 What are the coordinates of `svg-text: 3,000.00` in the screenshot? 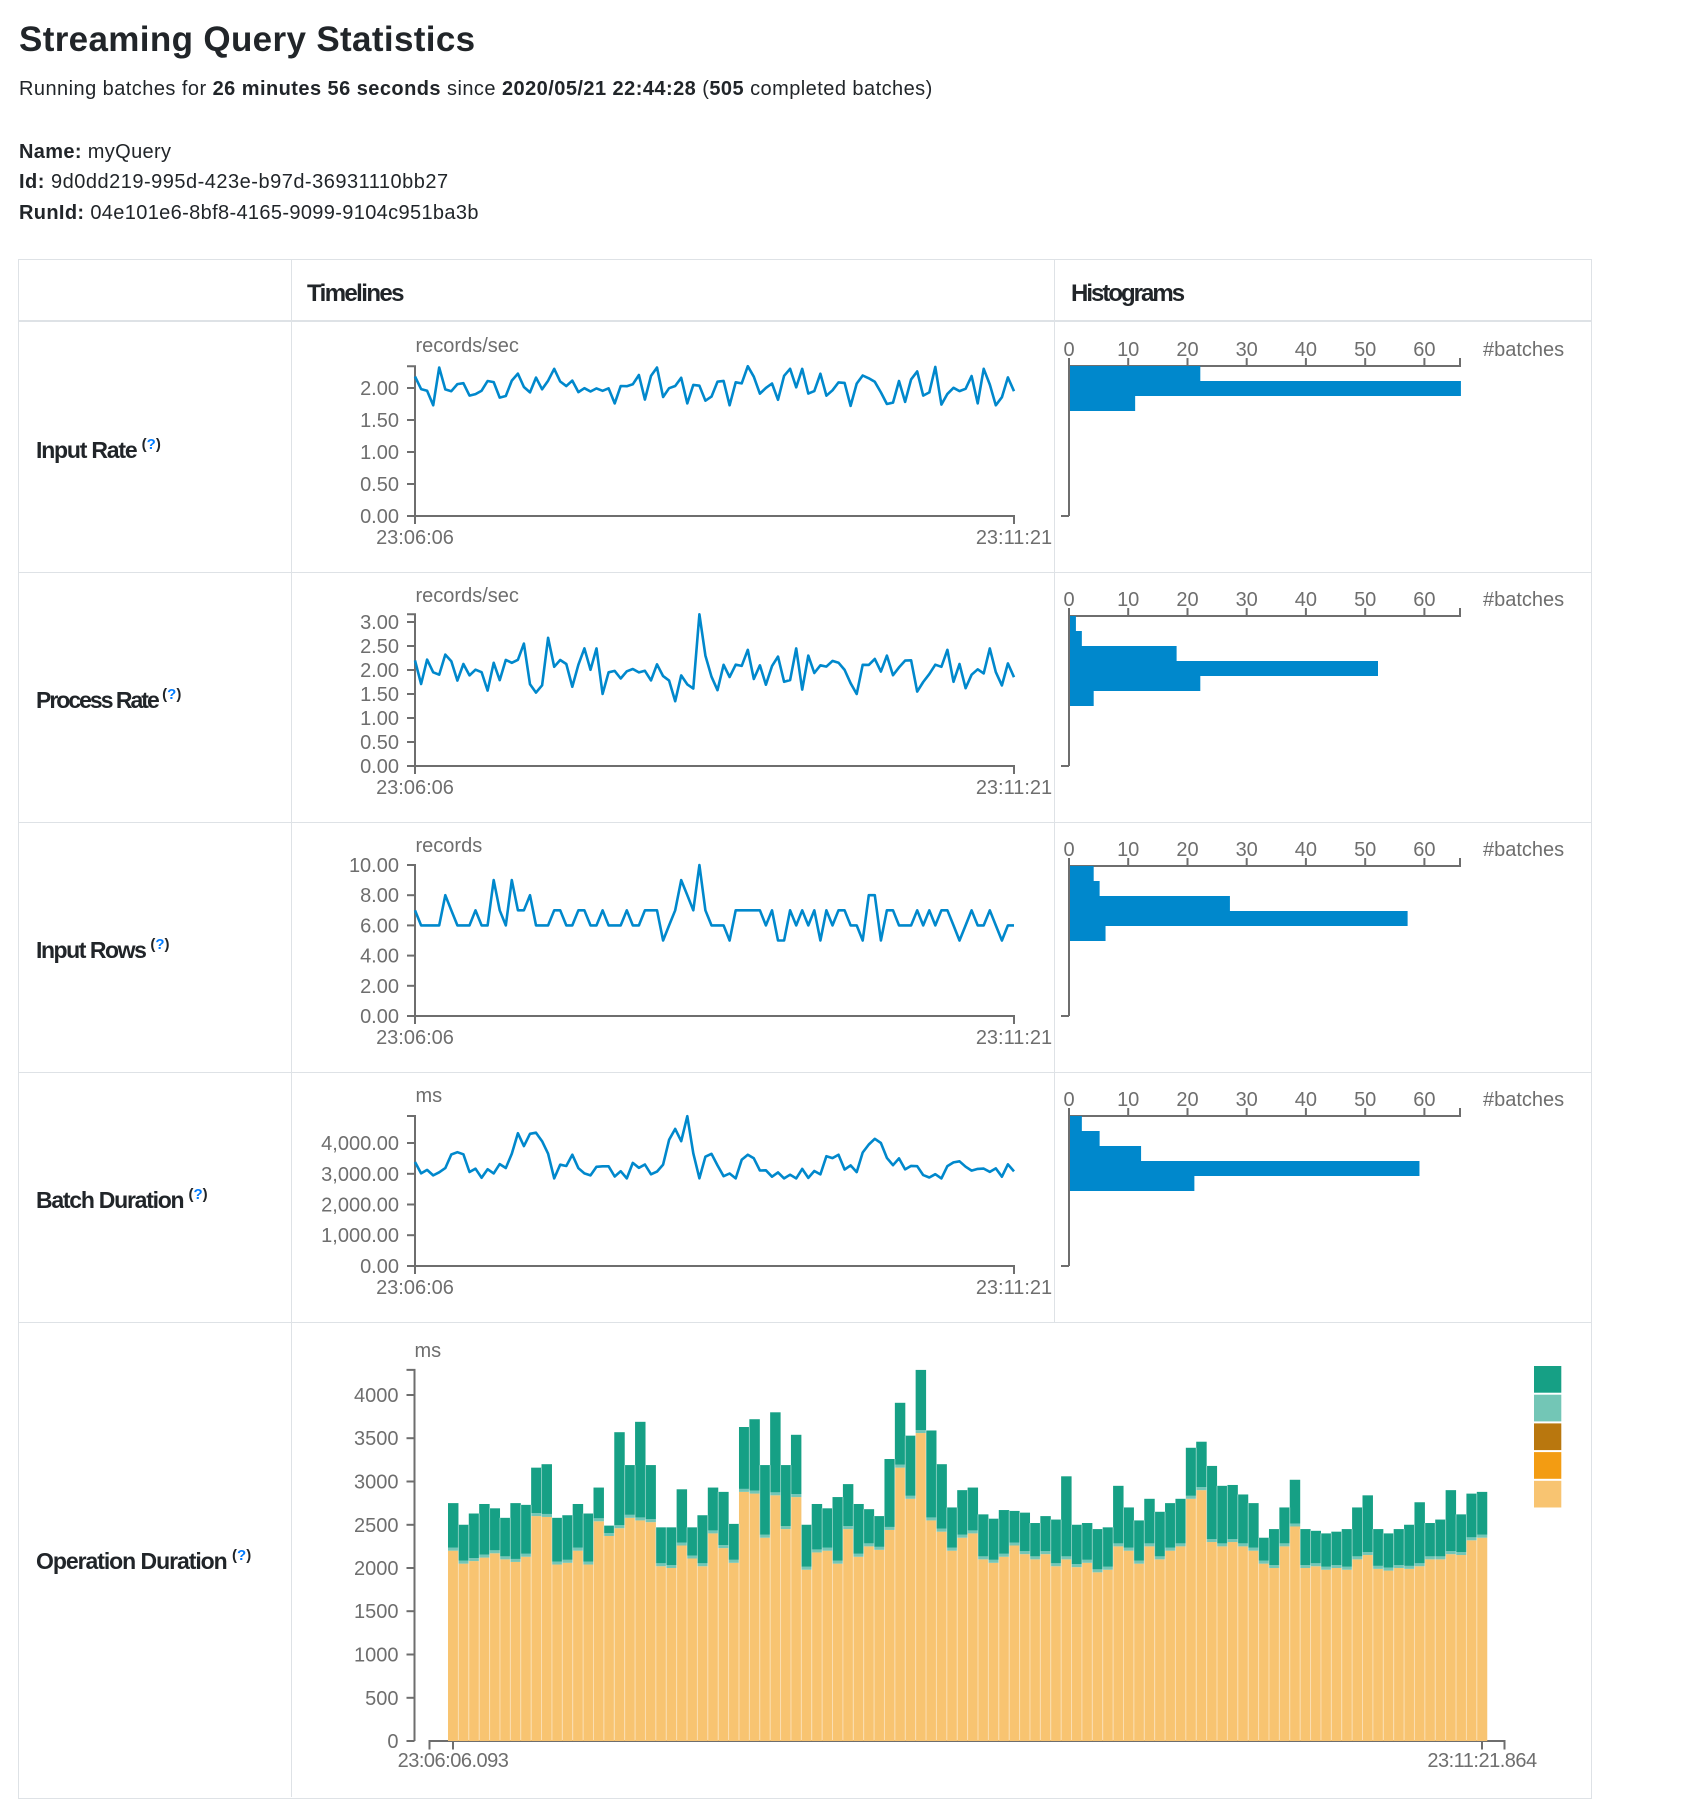 It's located at (360, 1175).